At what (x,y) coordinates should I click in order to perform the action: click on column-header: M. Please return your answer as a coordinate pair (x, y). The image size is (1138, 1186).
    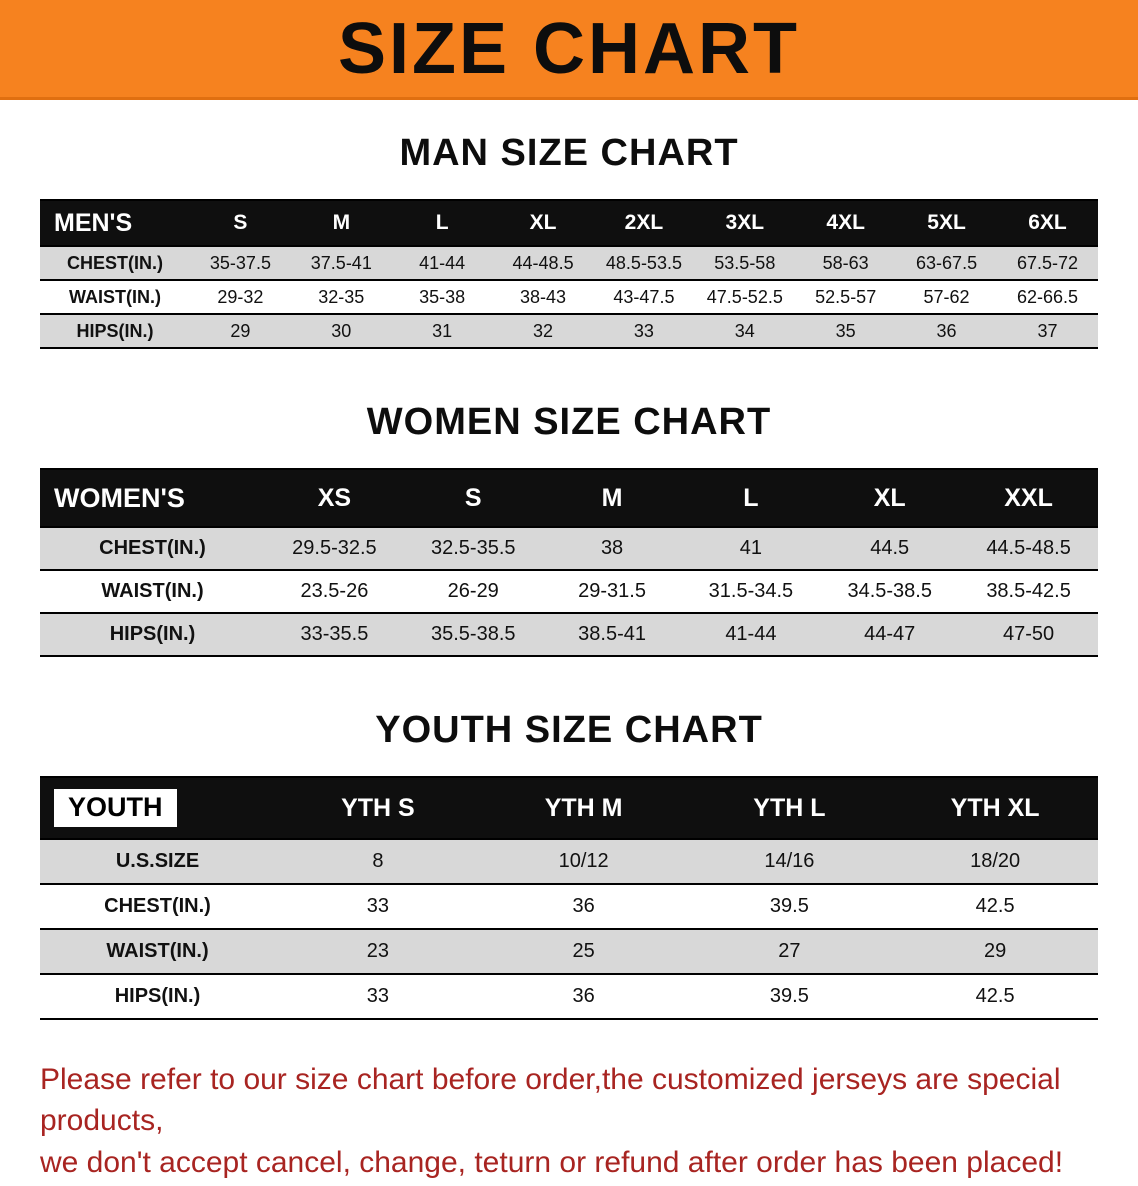
    Looking at the image, I should click on (341, 223).